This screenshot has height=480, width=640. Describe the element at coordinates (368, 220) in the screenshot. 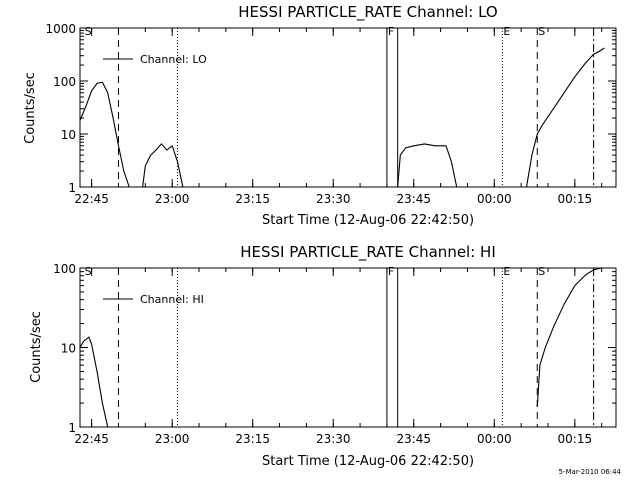

I see `x-axis-label-lo: Start Time (12-Aug-06 22:42:50)` at that location.